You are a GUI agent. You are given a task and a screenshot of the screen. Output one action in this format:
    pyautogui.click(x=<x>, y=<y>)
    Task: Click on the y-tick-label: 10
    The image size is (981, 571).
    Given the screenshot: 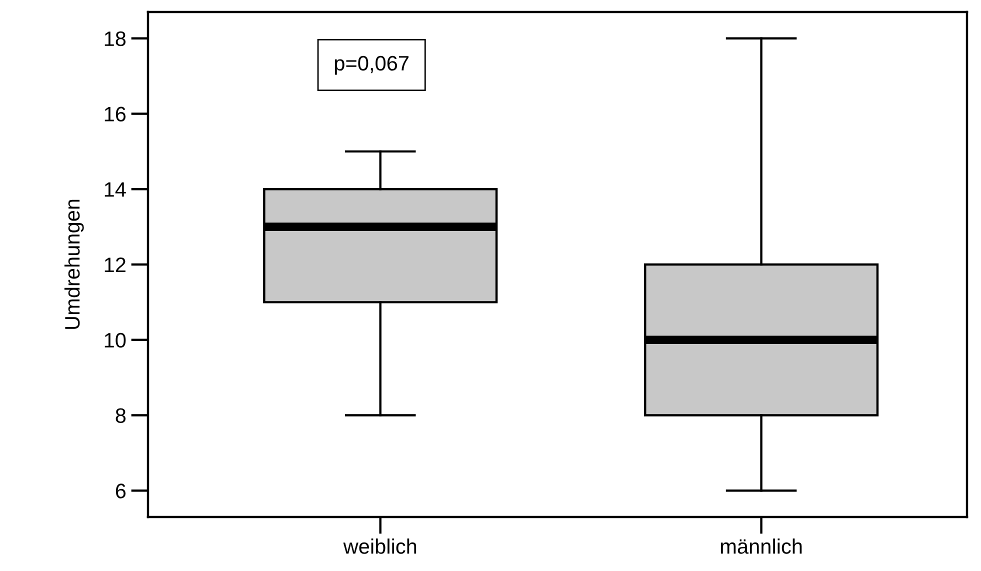 What is the action you would take?
    pyautogui.click(x=115, y=340)
    